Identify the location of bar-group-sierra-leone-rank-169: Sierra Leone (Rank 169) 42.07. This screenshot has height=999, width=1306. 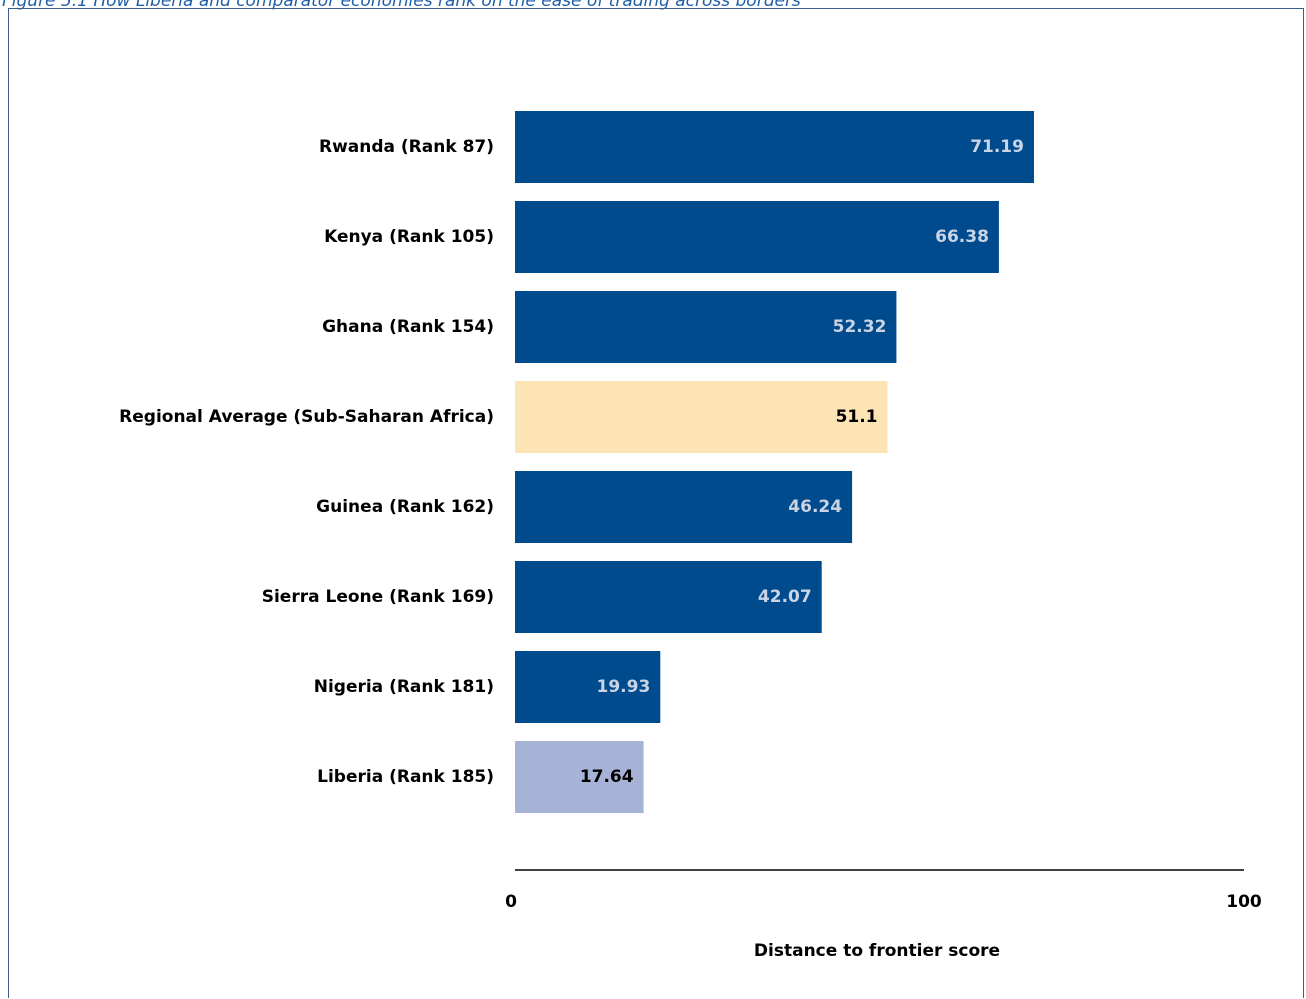
(542, 597).